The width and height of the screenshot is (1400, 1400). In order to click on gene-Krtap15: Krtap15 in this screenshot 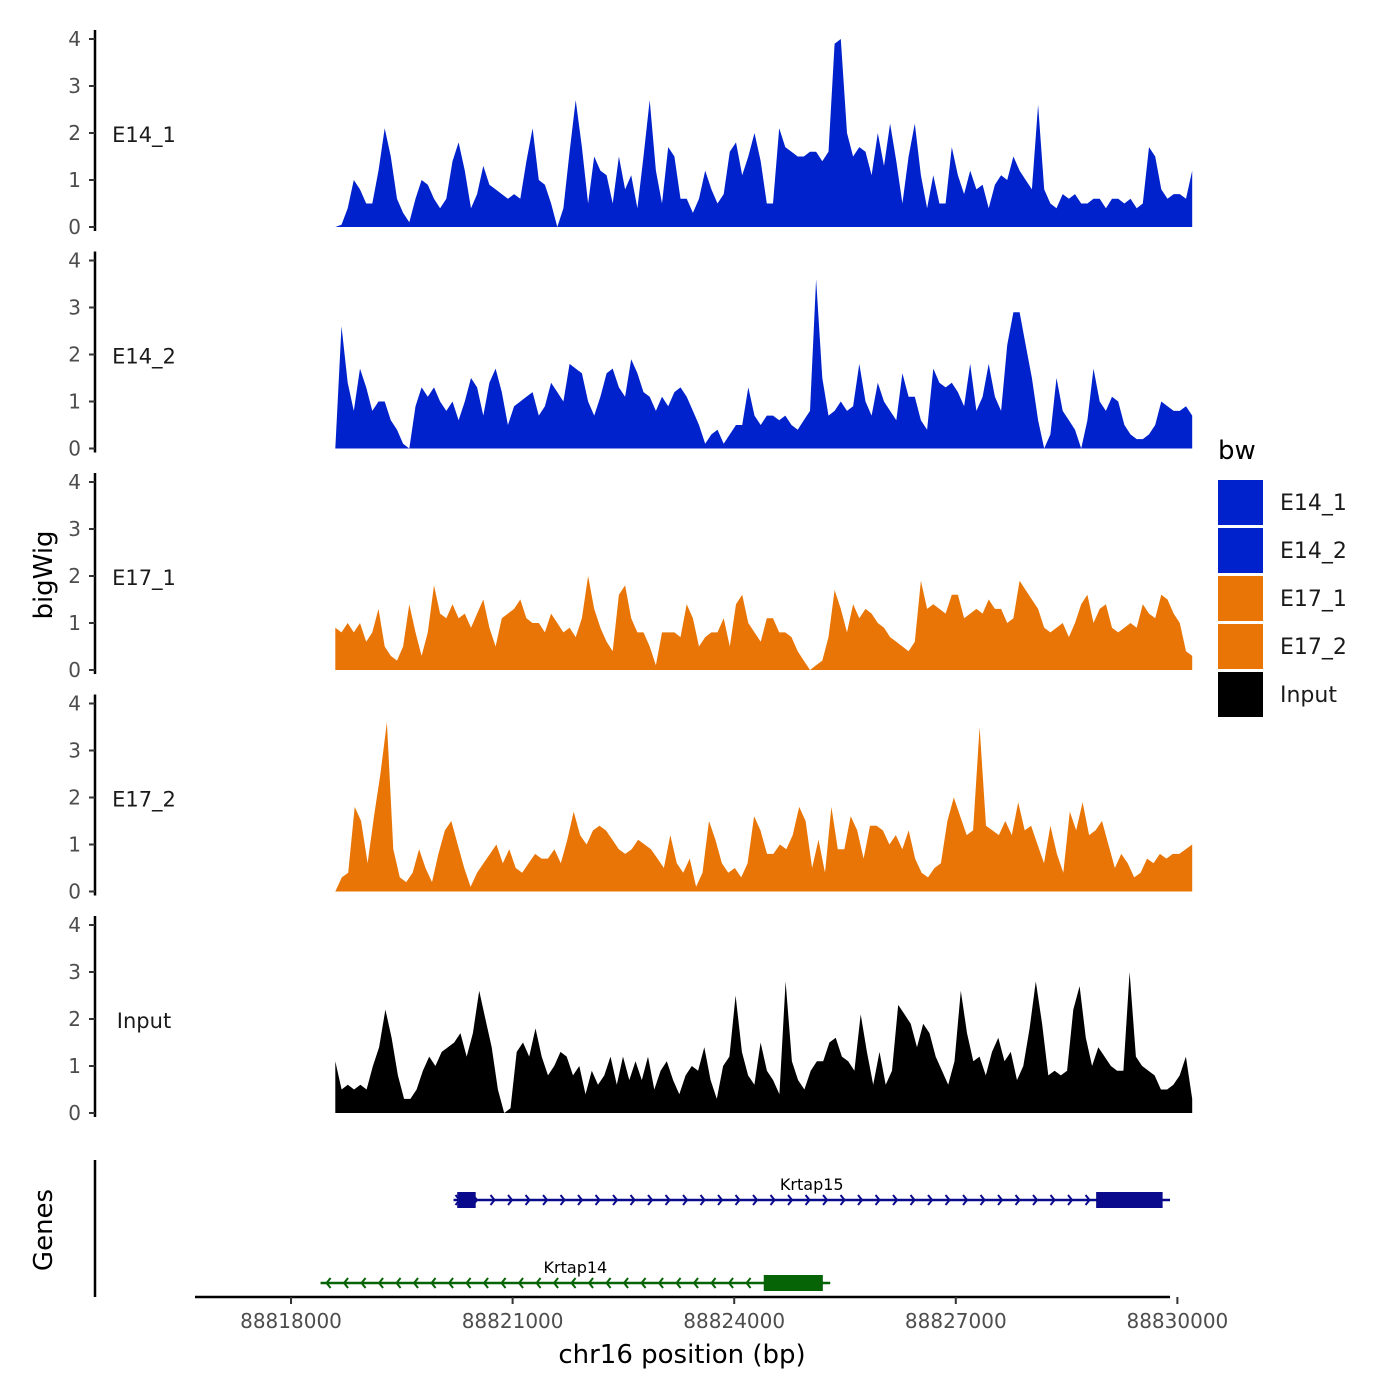, I will do `click(811, 1191)`.